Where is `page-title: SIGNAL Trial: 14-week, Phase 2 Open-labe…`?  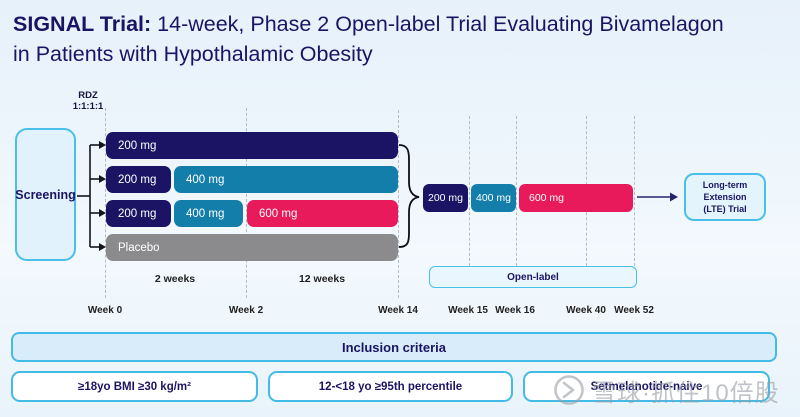 page-title: SIGNAL Trial: 14-week, Phase 2 Open-labe… is located at coordinates (403, 39).